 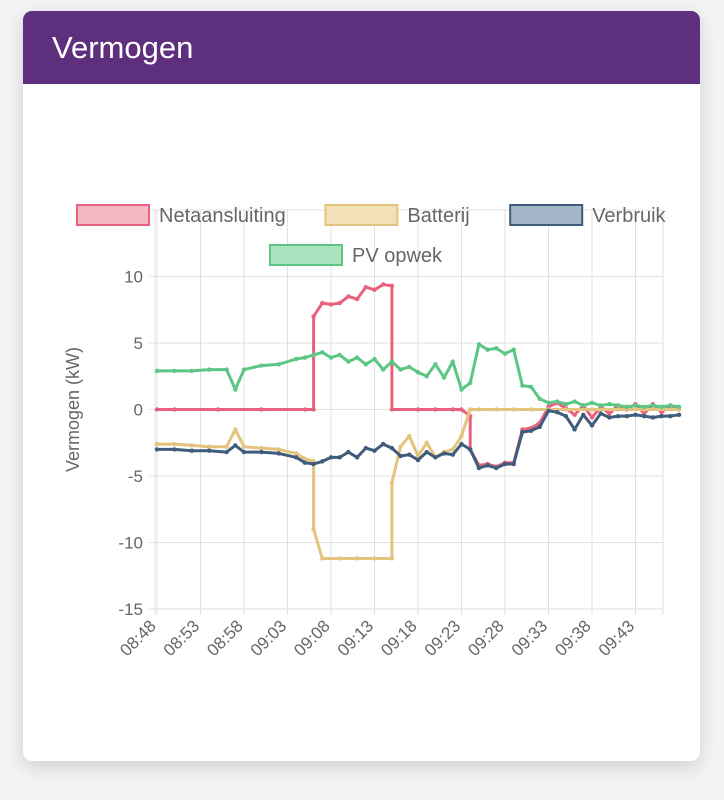 I want to click on legend-label: PV opwek, so click(x=397, y=256).